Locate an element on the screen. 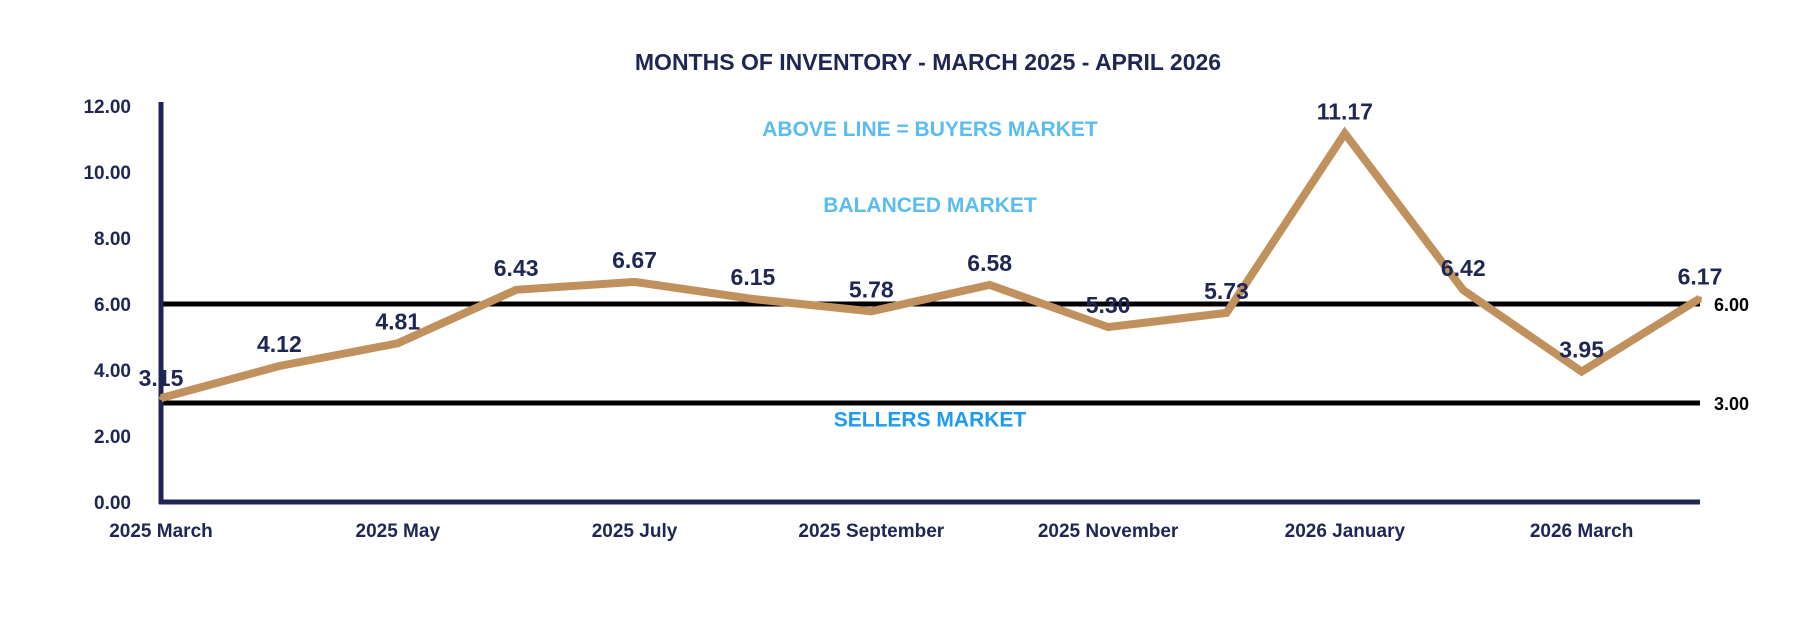 The image size is (1818, 640). x-tick-label: 2025 September is located at coordinates (871, 531).